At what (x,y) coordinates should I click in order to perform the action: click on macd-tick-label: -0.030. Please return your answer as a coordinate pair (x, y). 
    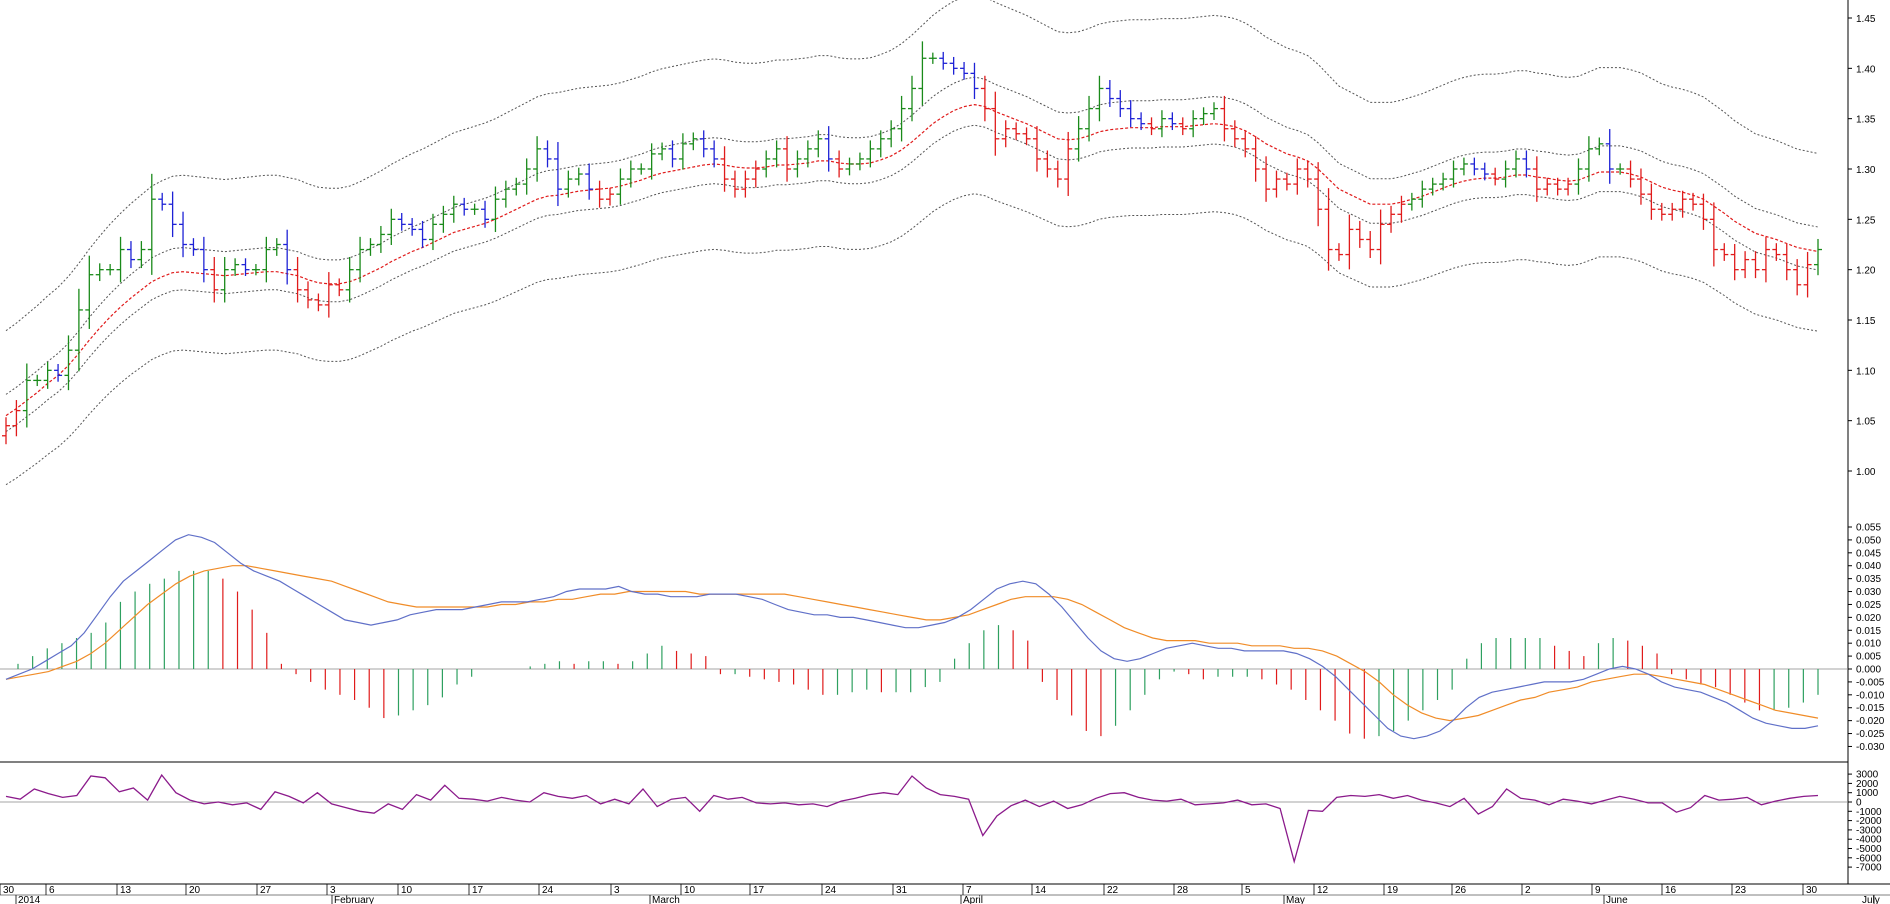
    Looking at the image, I should click on (1870, 747).